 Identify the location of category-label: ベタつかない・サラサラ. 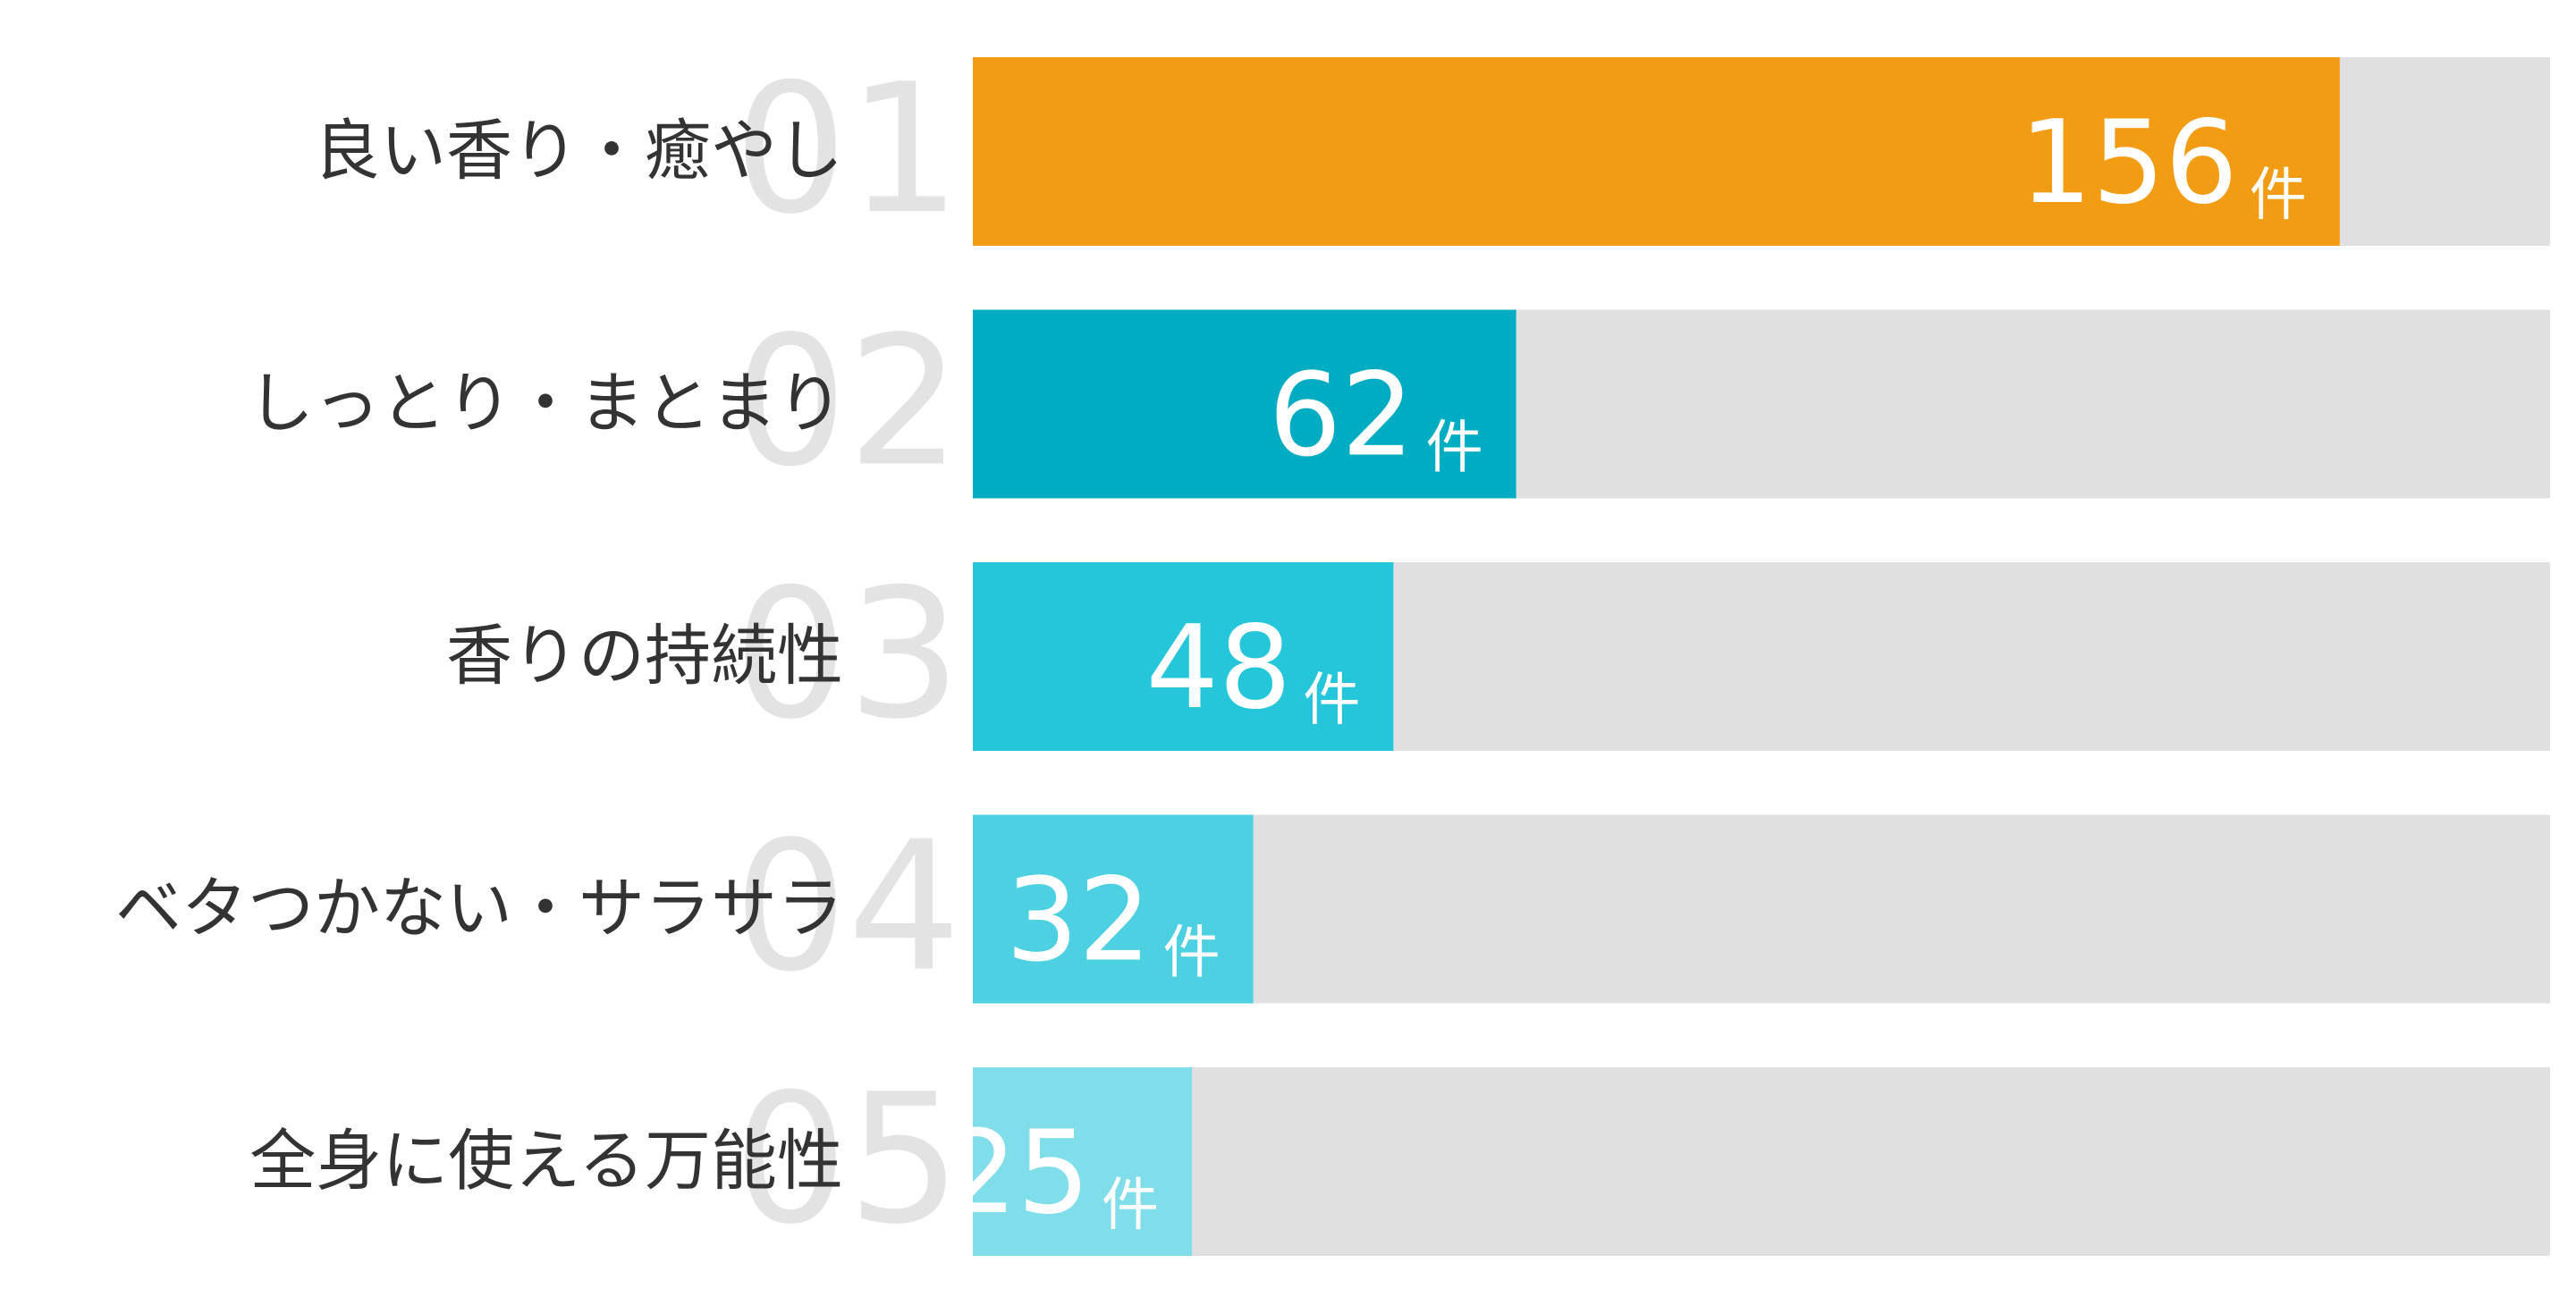
(479, 909).